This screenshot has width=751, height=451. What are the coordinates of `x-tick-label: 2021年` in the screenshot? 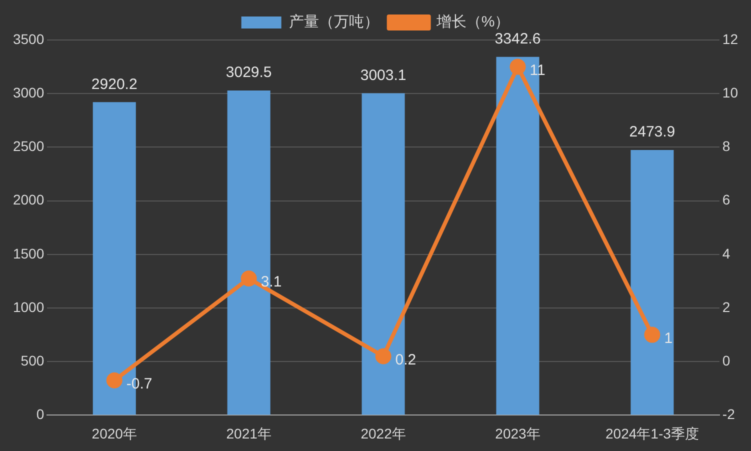 It's located at (249, 433).